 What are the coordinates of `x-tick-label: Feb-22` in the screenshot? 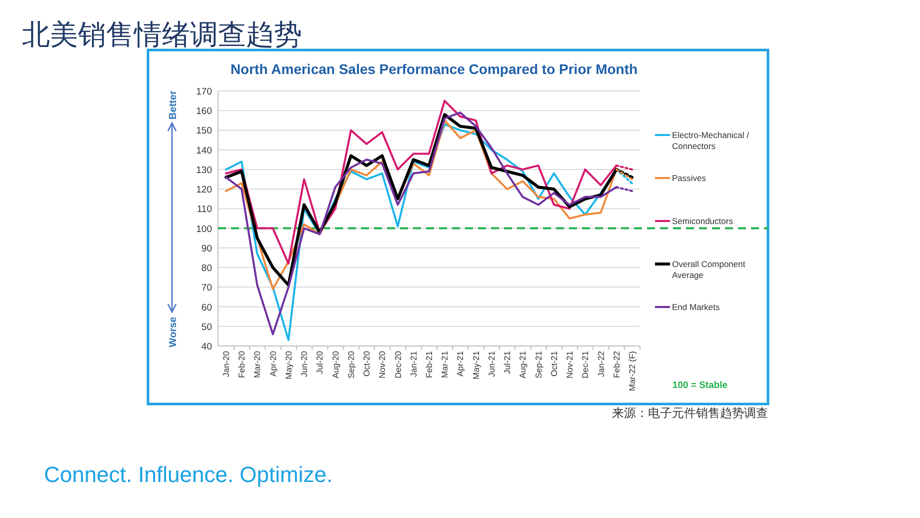 It's located at (616, 364).